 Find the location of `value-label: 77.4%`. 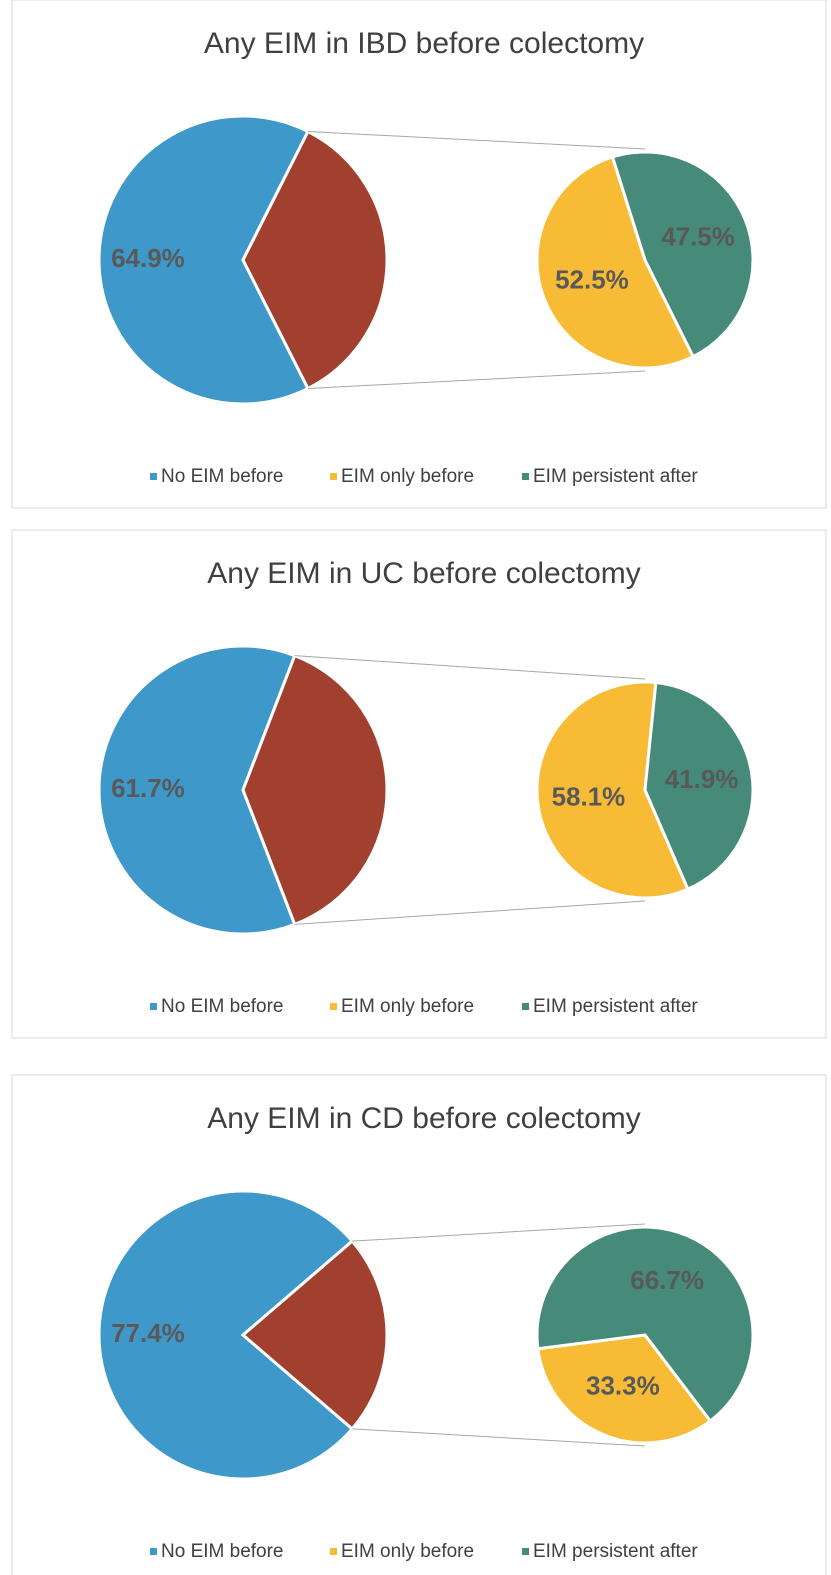

value-label: 77.4% is located at coordinates (148, 1333).